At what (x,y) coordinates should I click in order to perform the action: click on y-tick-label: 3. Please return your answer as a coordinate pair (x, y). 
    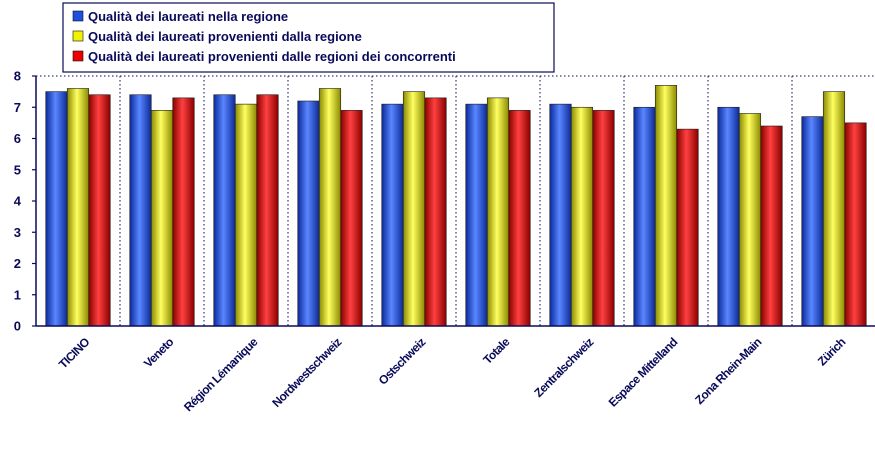
    Looking at the image, I should click on (17, 232).